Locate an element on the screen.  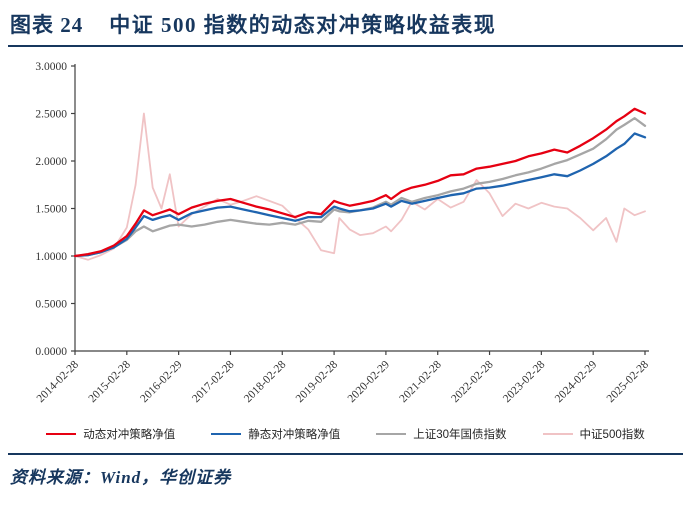
figure-number: 图表 24 is located at coordinates (47, 25).